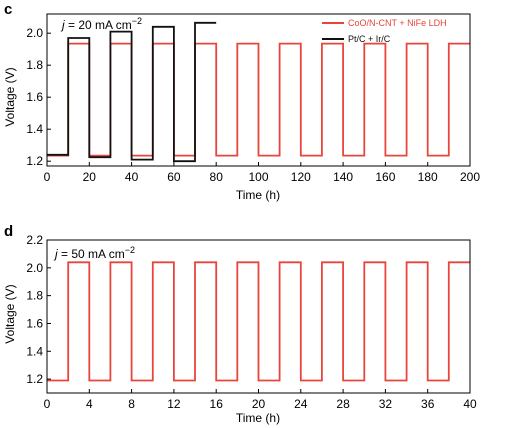 This screenshot has width=506, height=428. Describe the element at coordinates (343, 177) in the screenshot. I see `panel-c-x-tick-label: 140` at that location.